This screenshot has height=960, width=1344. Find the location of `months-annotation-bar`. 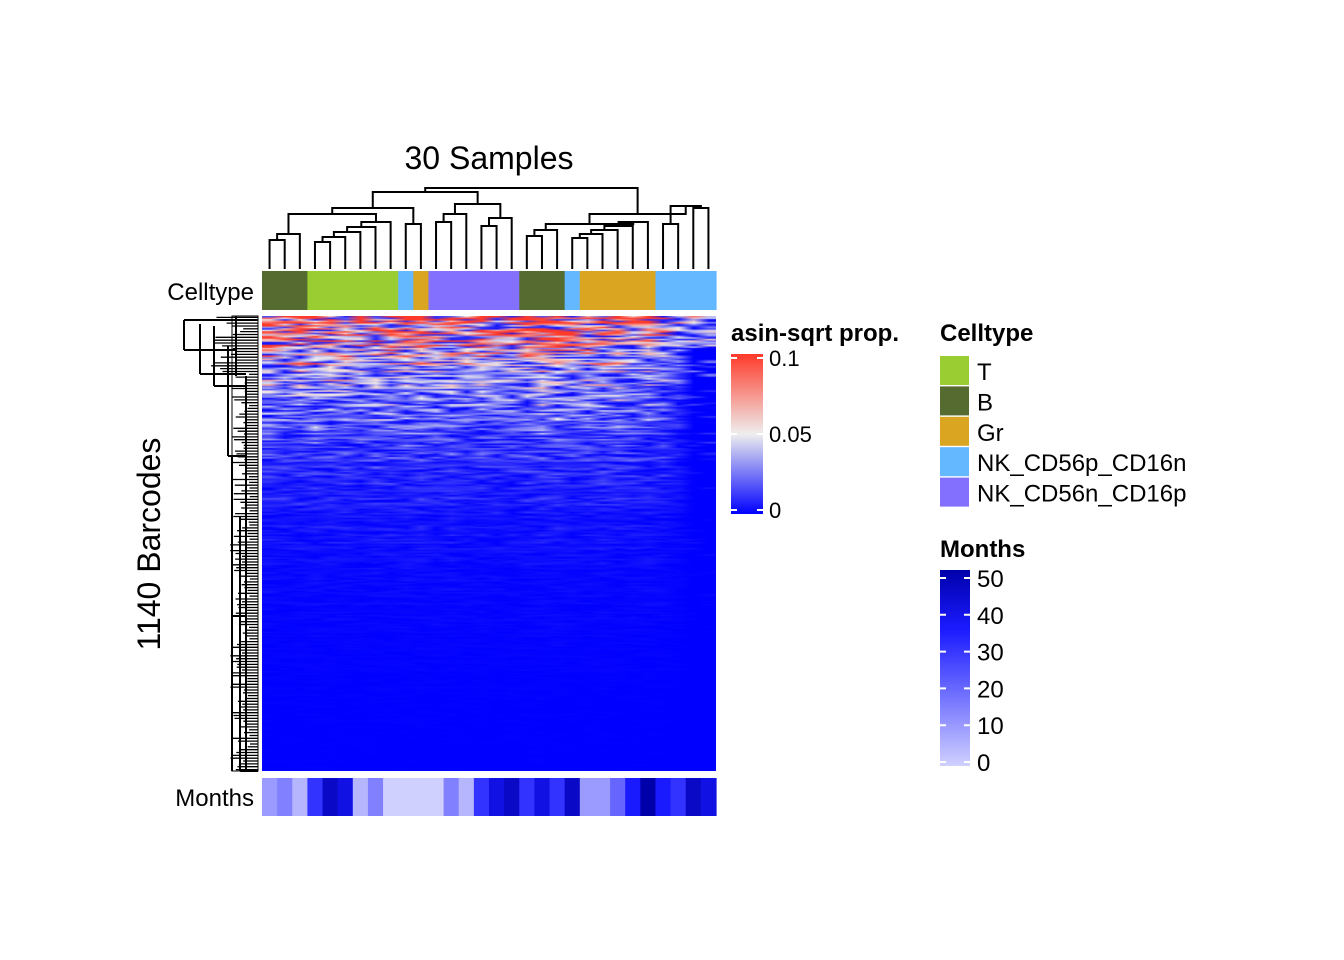

months-annotation-bar is located at coordinates (489, 797).